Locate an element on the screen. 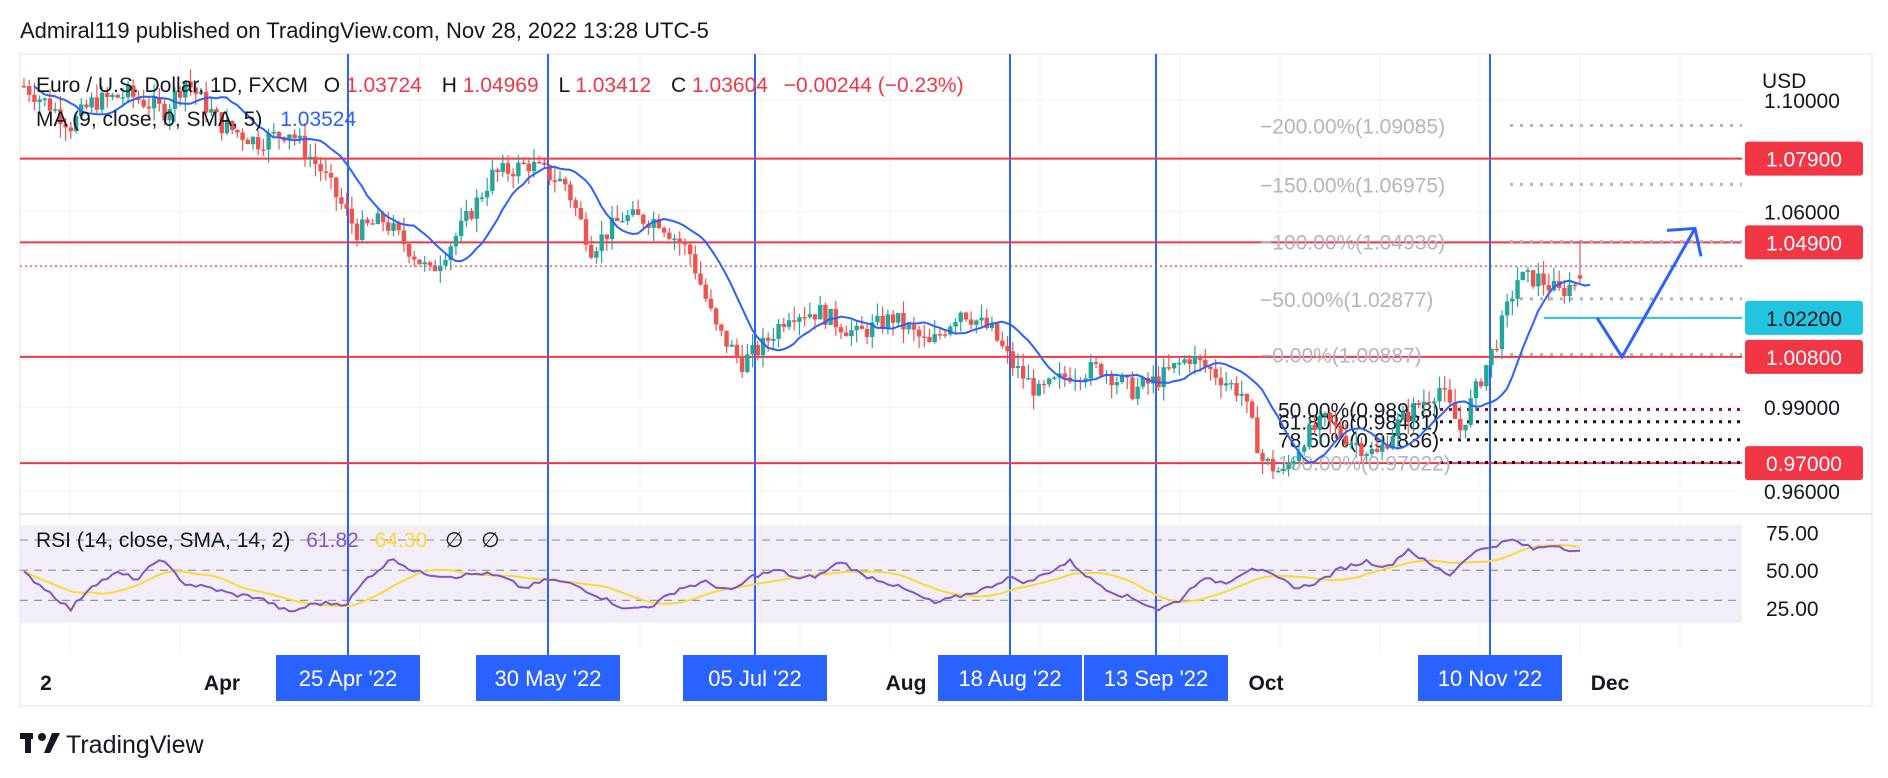 This screenshot has width=1888, height=778. time-axis-label: Aug is located at coordinates (906, 683).